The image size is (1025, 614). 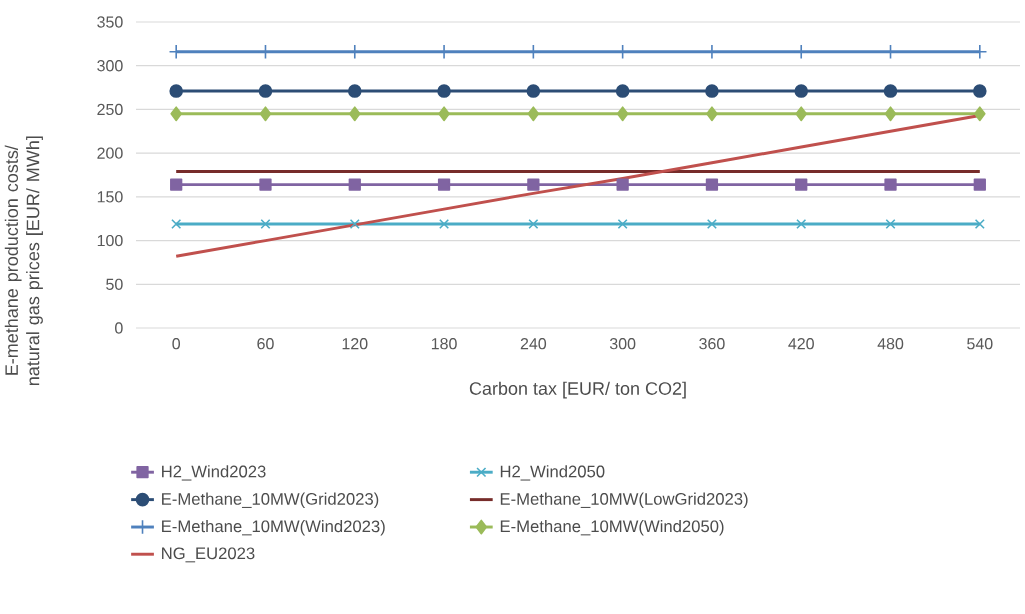 What do you see at coordinates (110, 240) in the screenshot?
I see `y-tick-label: 100` at bounding box center [110, 240].